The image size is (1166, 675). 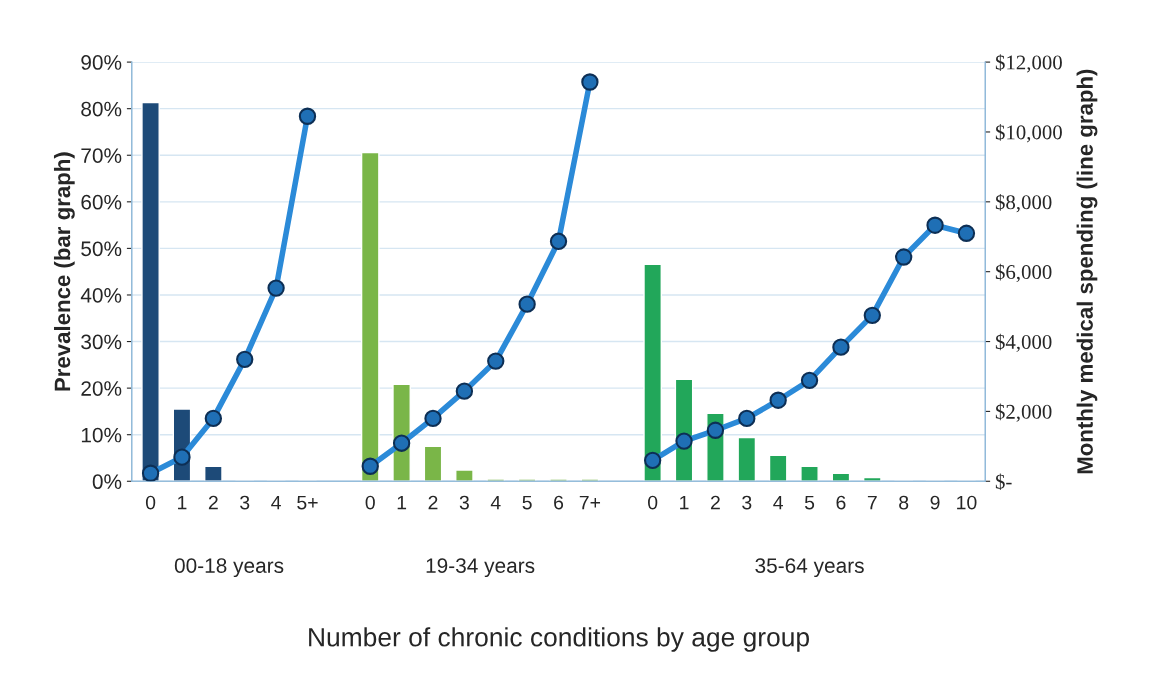 What do you see at coordinates (1023, 412) in the screenshot?
I see `y2-tick-label: $2,000` at bounding box center [1023, 412].